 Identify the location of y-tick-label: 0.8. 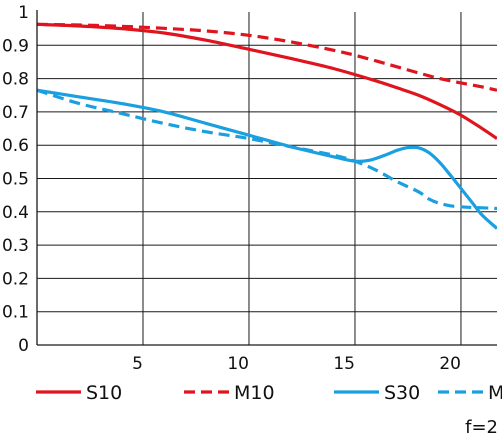
(15, 80).